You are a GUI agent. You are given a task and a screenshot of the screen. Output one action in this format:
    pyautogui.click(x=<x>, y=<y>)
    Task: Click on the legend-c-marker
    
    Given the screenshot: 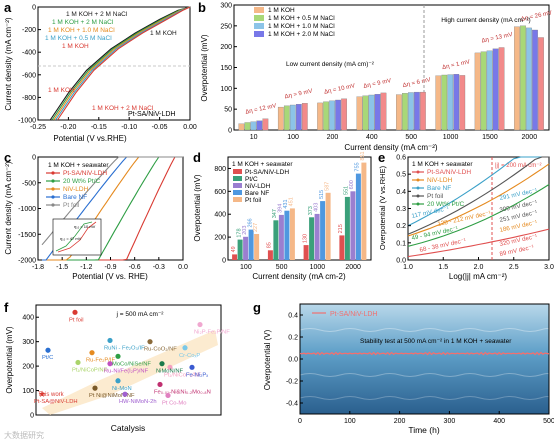 What is the action you would take?
    pyautogui.click(x=53, y=173)
    